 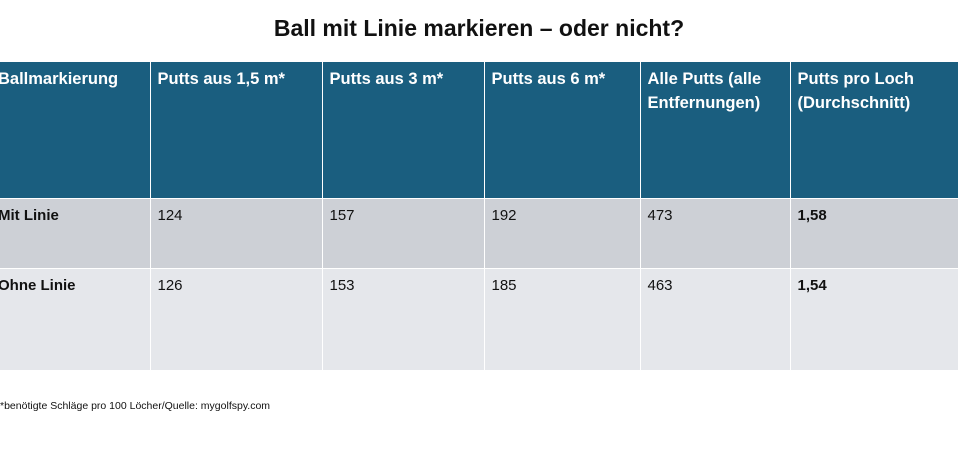 I want to click on column-header-putts-pro-loch: Putts pro Loch (Durchschnitt), so click(x=873, y=130).